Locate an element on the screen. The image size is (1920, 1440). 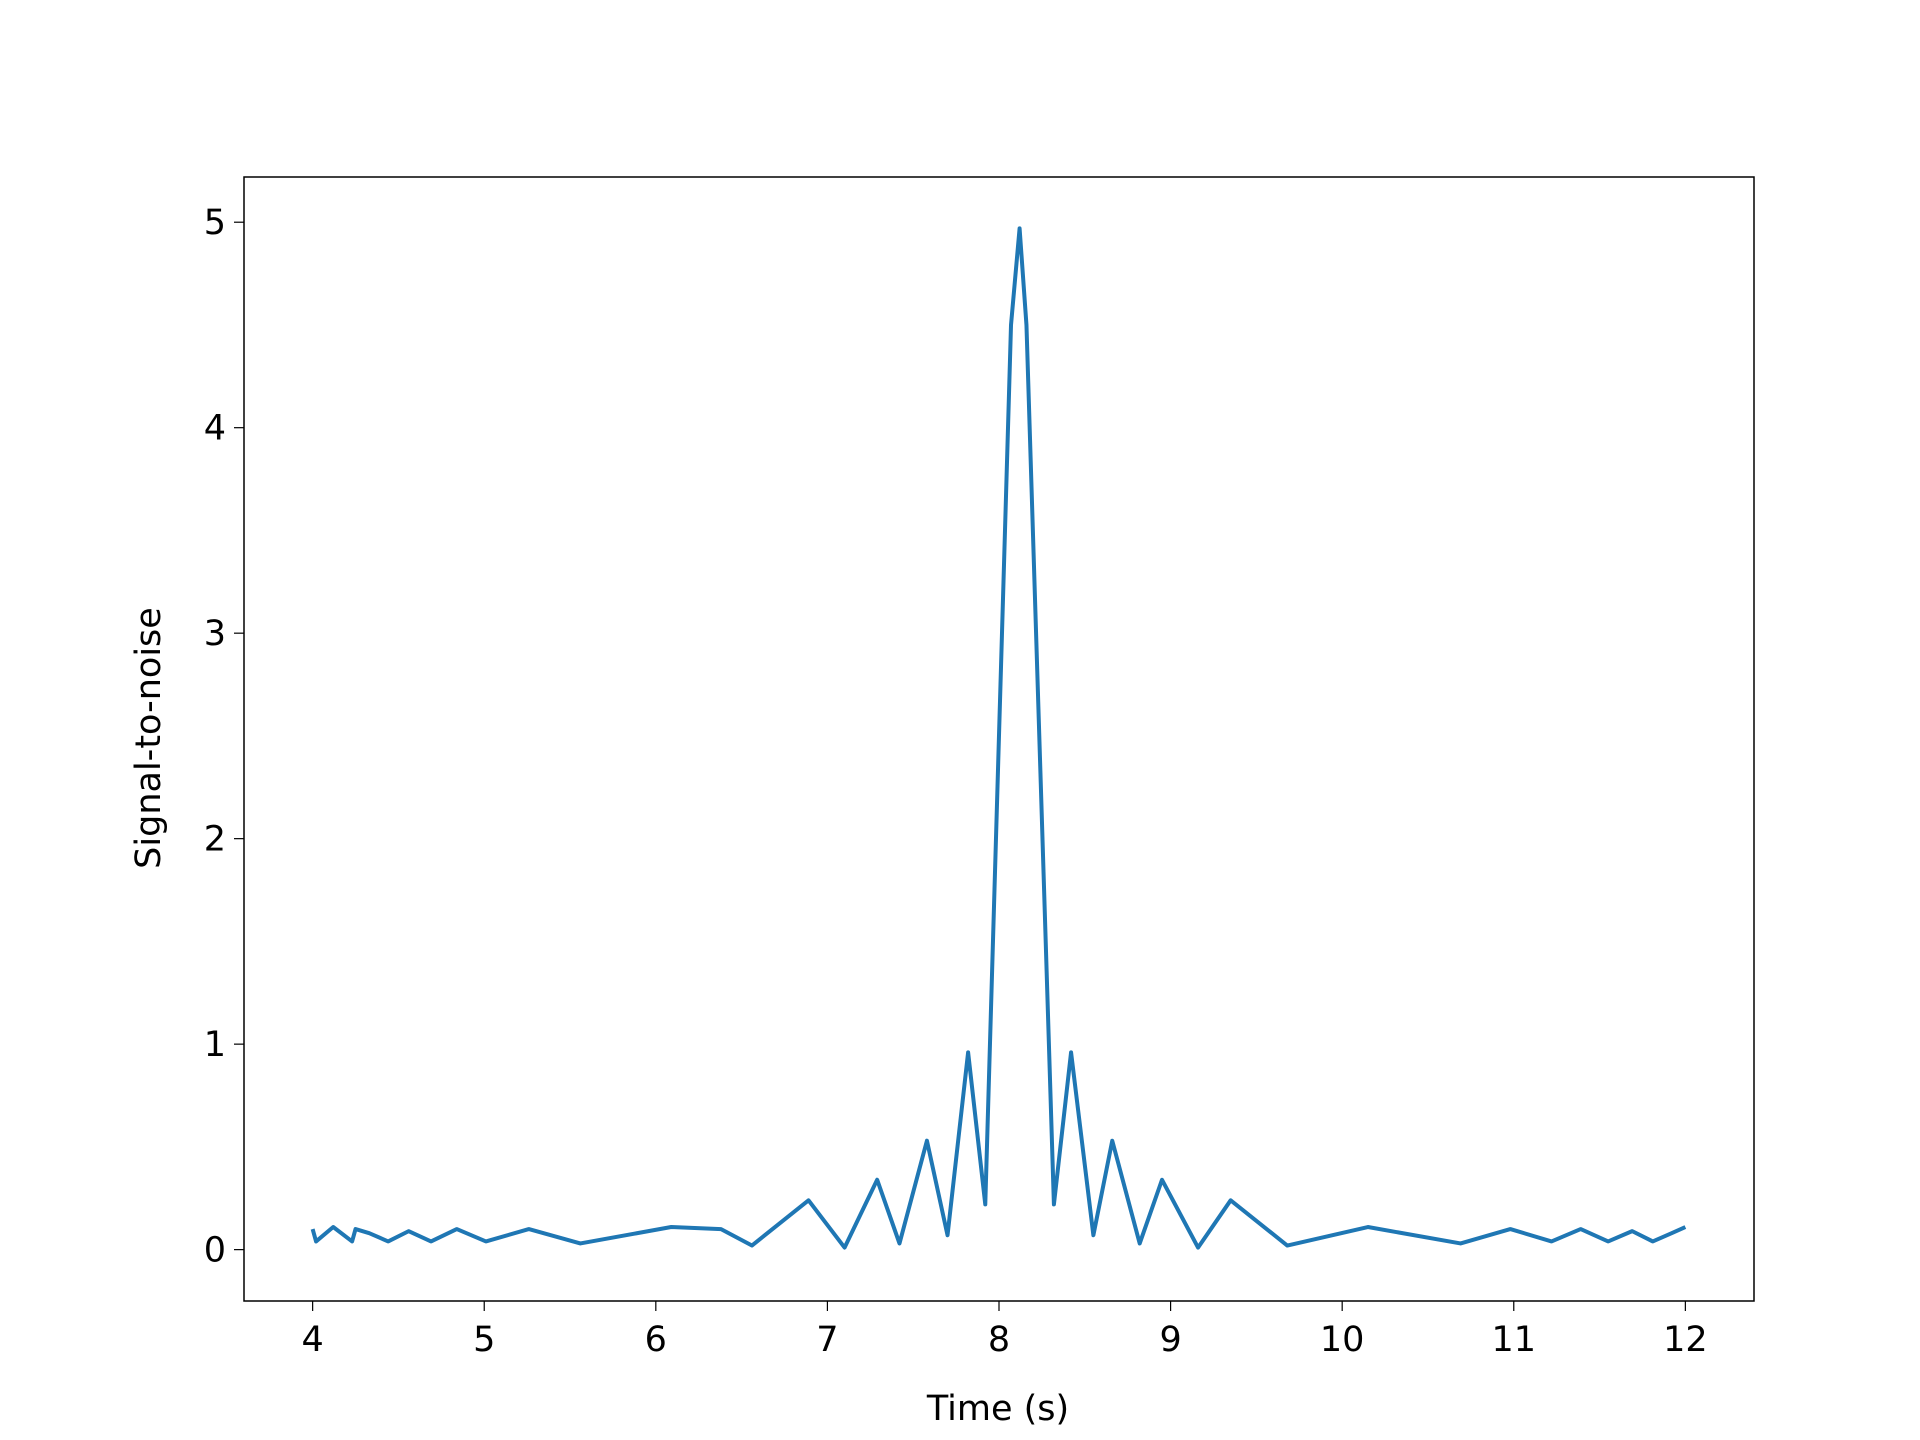
x-tick-label: 7 is located at coordinates (827, 1340).